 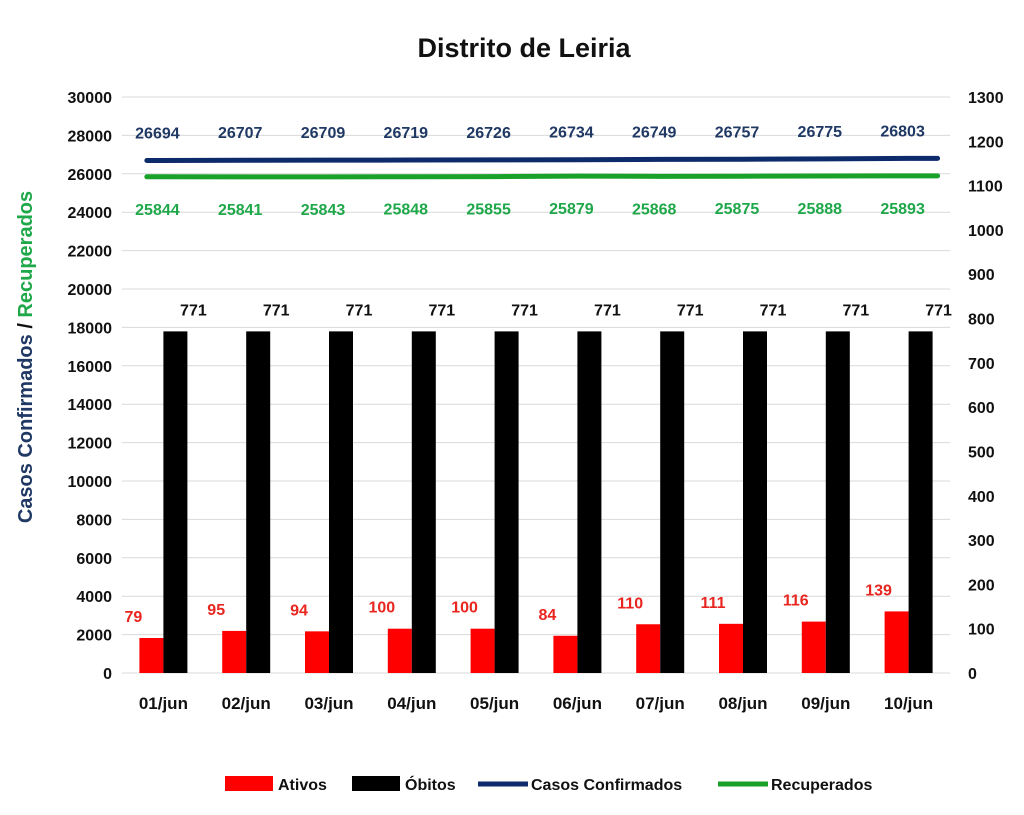 What do you see at coordinates (972, 674) in the screenshot?
I see `y-right-tick: 0` at bounding box center [972, 674].